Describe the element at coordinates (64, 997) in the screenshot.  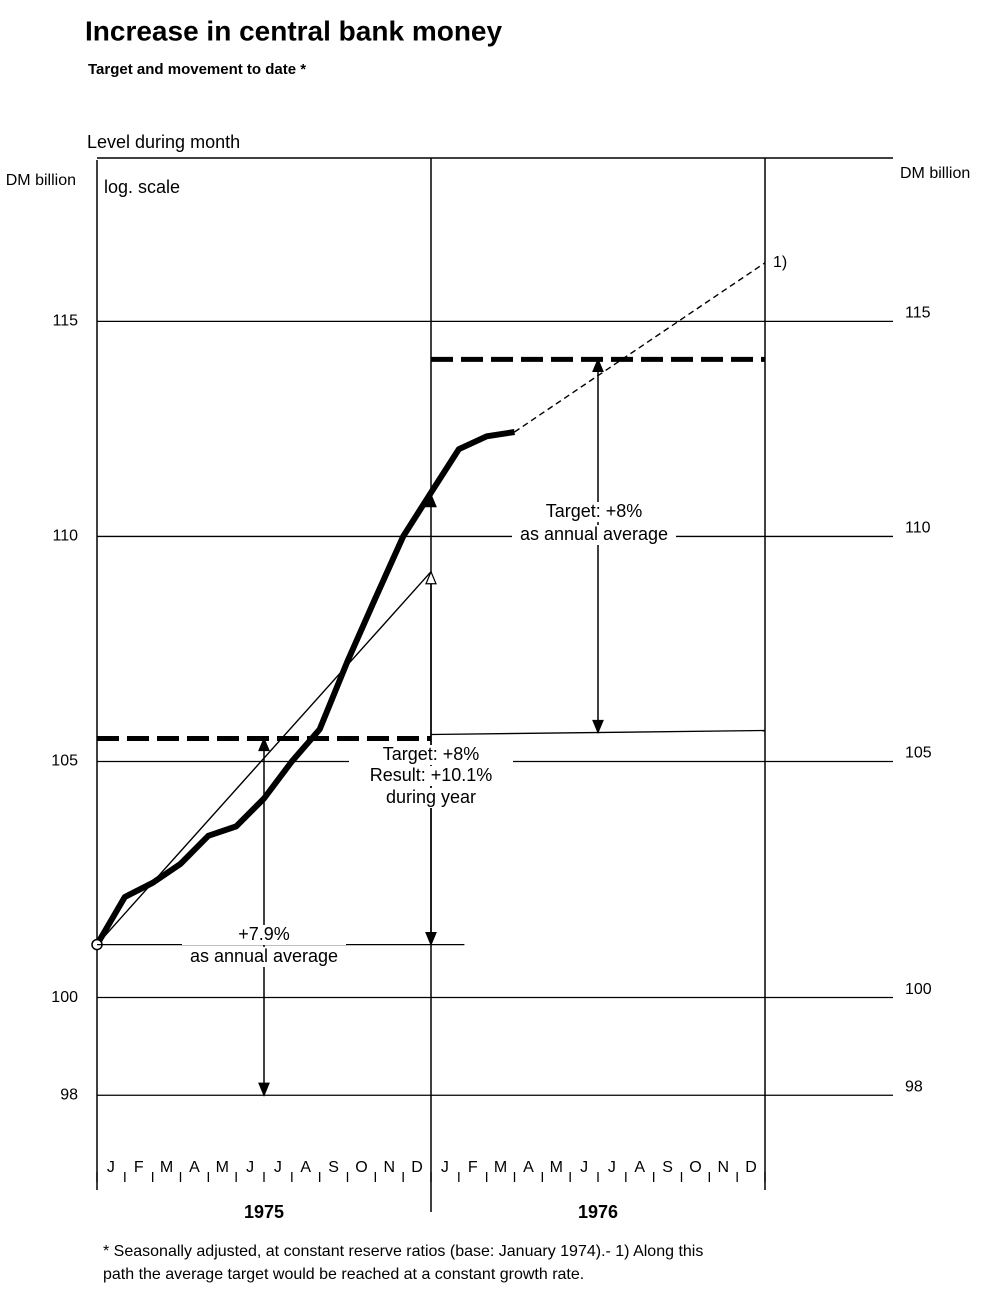
I see `y-tick-label: 100` at that location.